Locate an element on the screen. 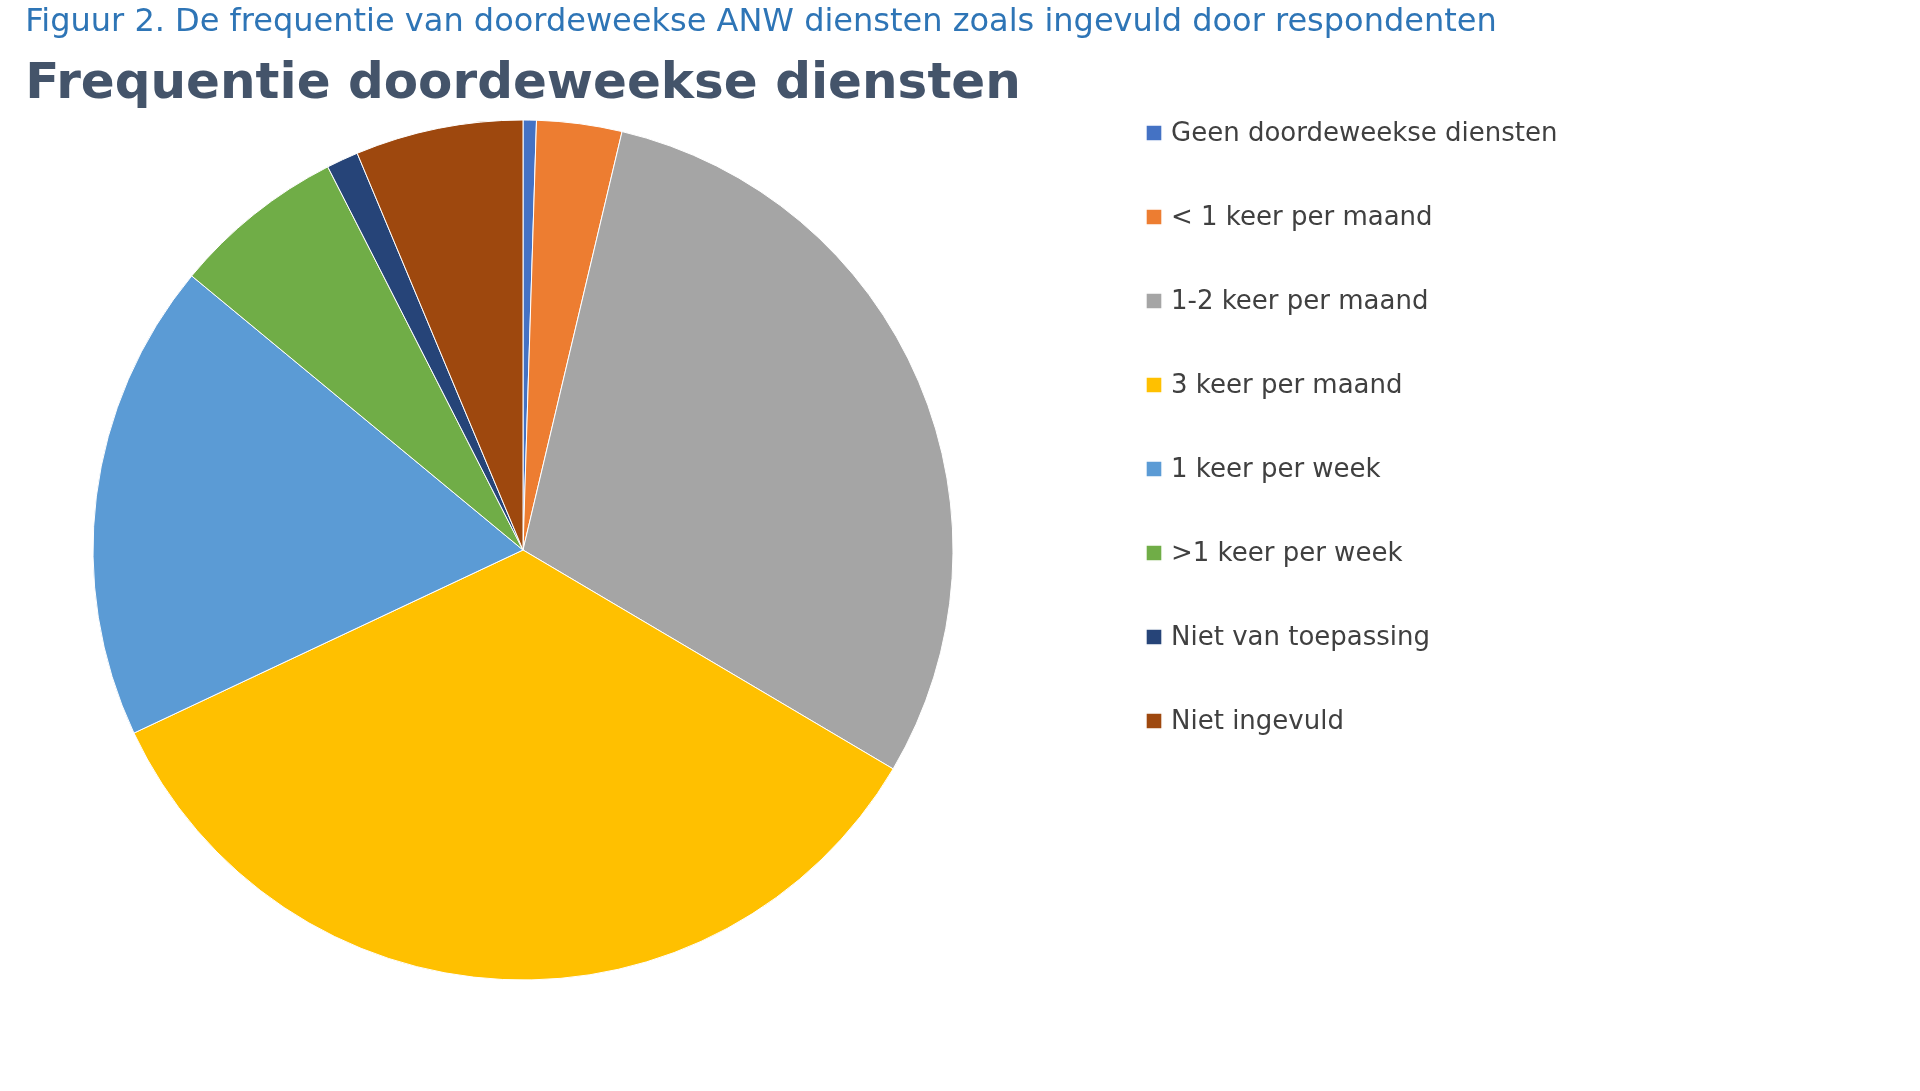 Image resolution: width=1920 pixels, height=1091 pixels. text: Figuur 2. De frequentie van doordeweekse ANW diensten zoals ingevuld door respondenten is located at coordinates (761, 20).